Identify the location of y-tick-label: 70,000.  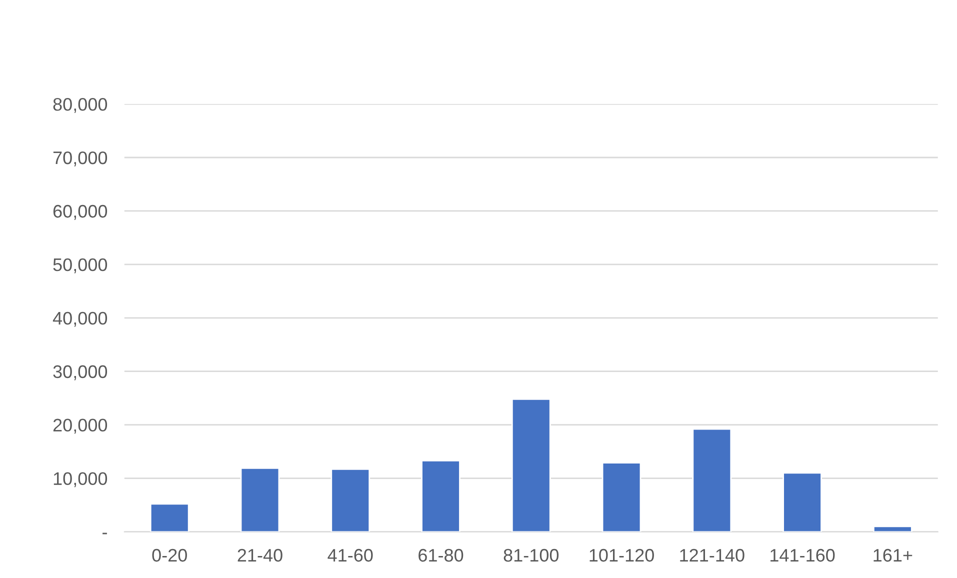
(80, 158).